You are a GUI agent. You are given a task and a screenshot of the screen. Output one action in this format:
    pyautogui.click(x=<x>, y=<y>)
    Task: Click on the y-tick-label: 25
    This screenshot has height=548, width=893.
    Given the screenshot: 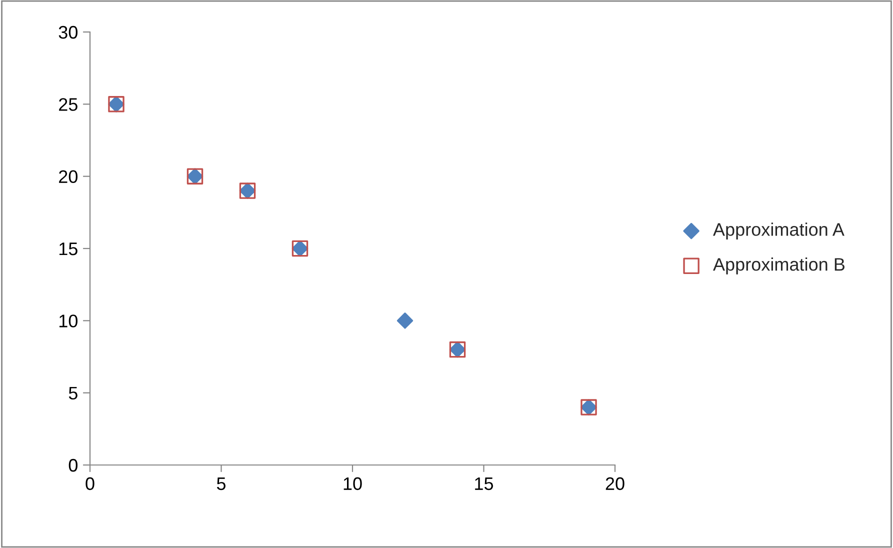 What is the action you would take?
    pyautogui.click(x=68, y=104)
    